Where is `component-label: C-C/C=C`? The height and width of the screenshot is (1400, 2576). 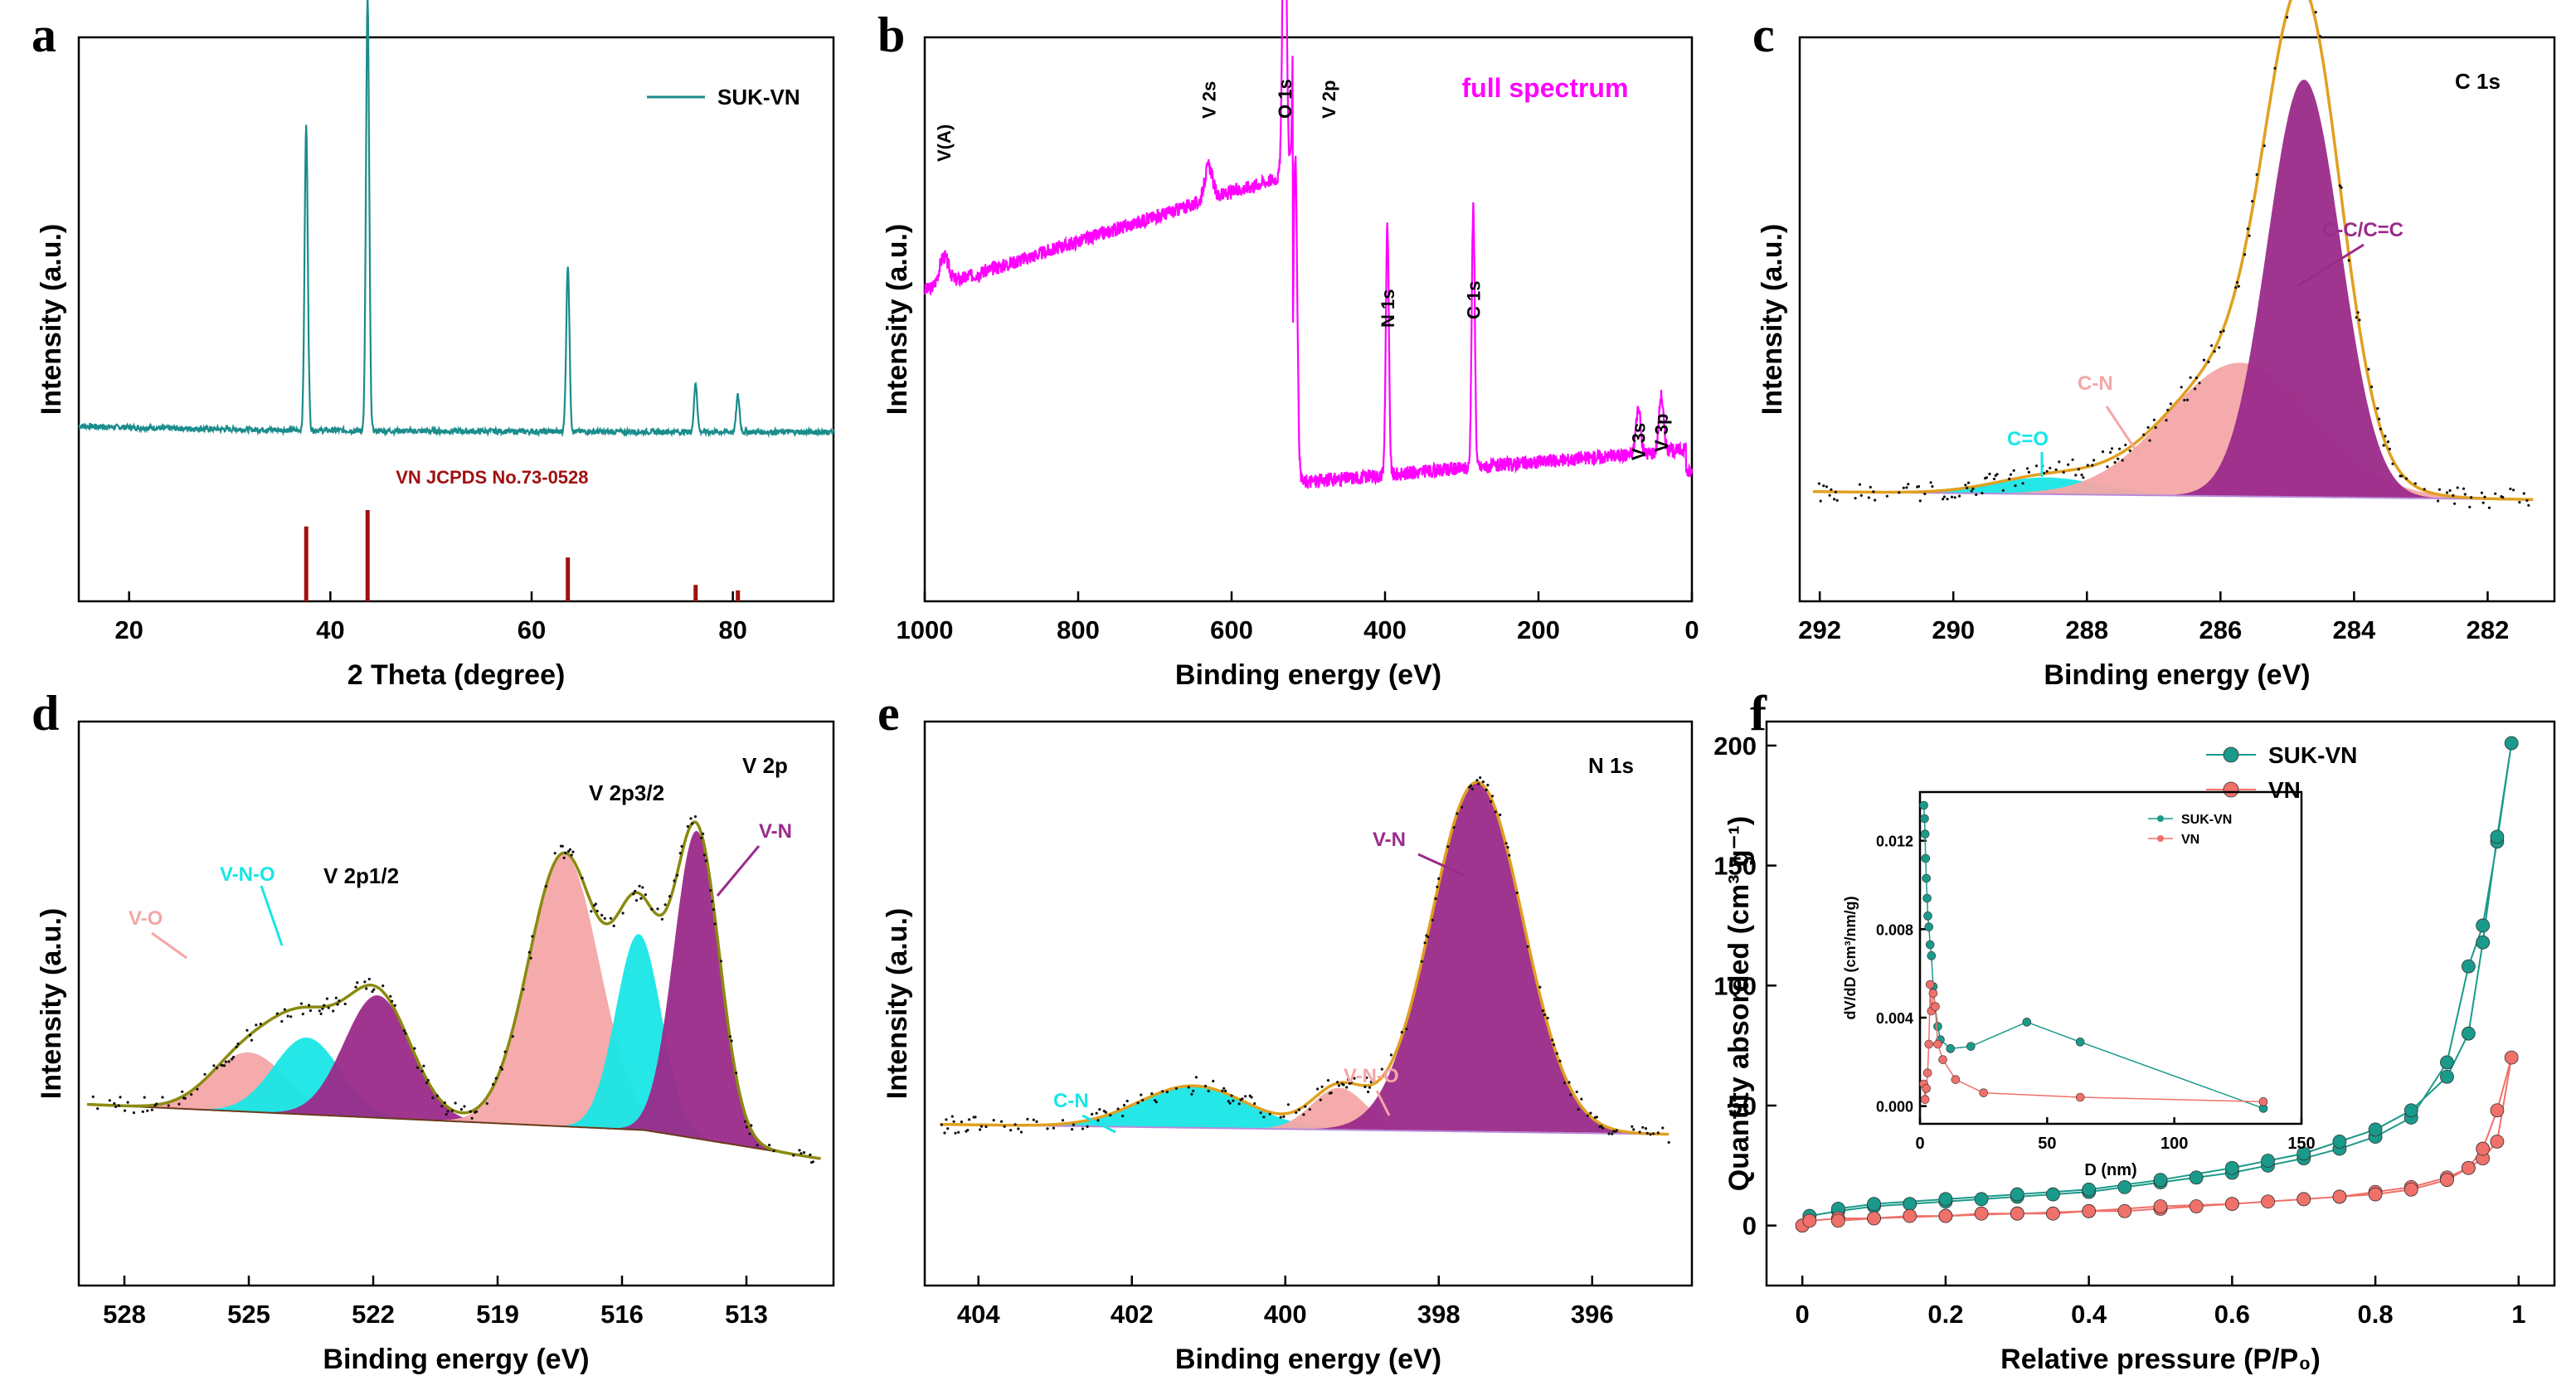 component-label: C-C/C=C is located at coordinates (2362, 230).